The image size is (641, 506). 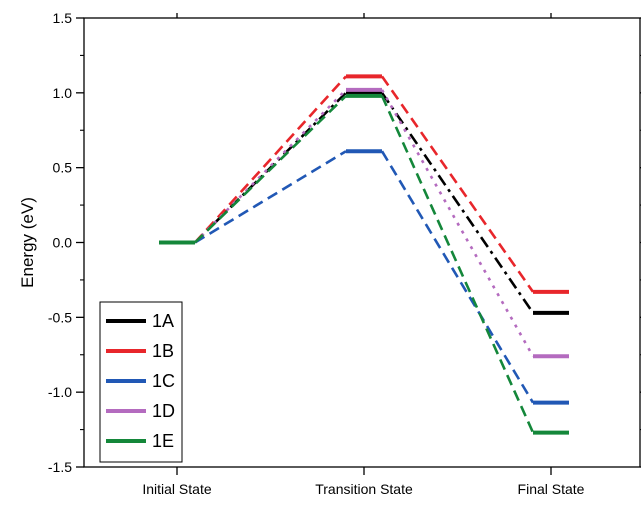 What do you see at coordinates (163, 321) in the screenshot?
I see `legend-label: 1A` at bounding box center [163, 321].